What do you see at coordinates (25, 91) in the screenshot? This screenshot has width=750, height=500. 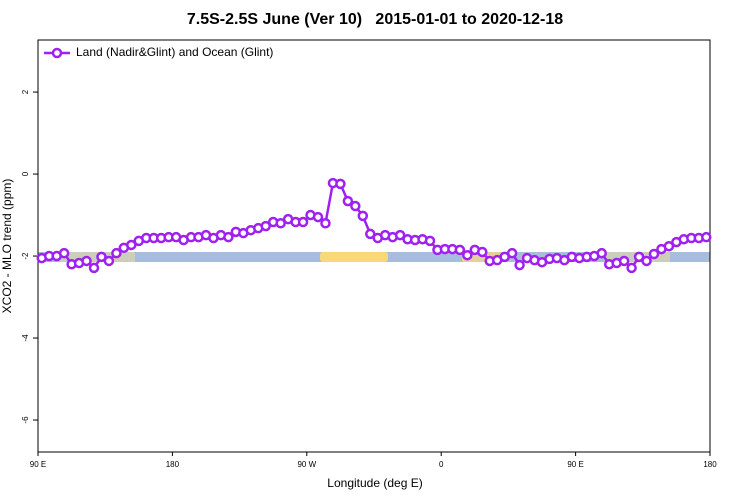 I see `y-tick-label: 2` at bounding box center [25, 91].